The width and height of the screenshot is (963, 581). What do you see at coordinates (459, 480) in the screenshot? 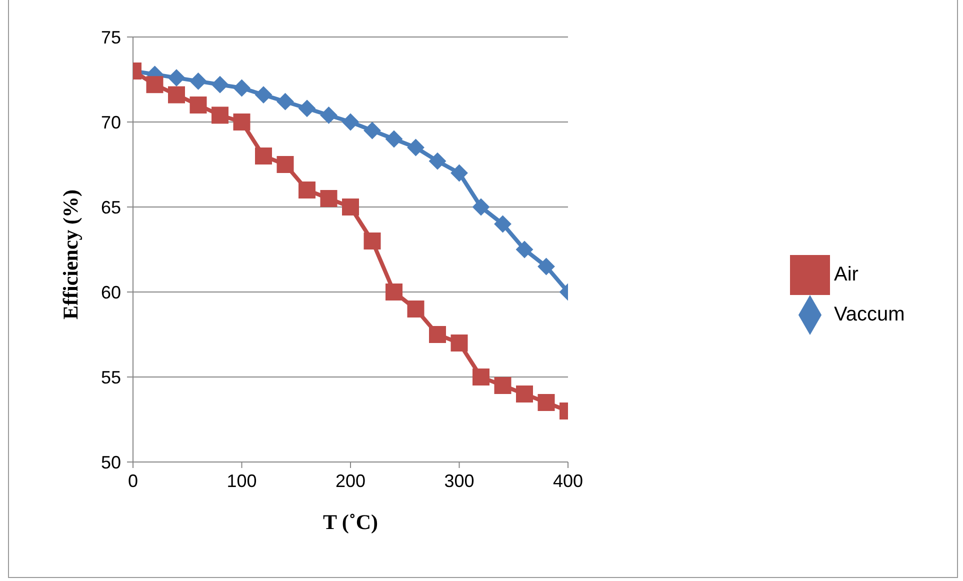
I see `x-tick-label: 300` at bounding box center [459, 480].